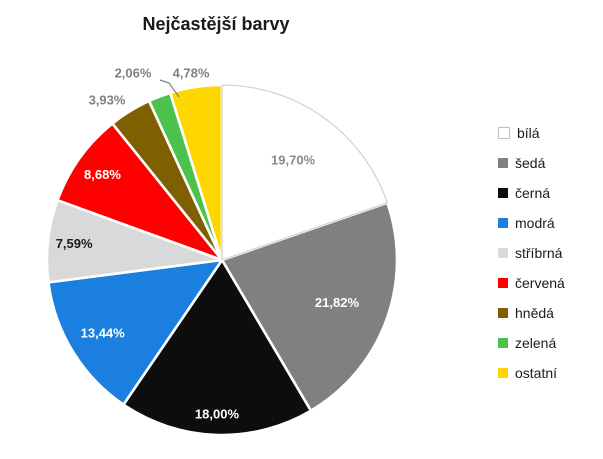 This screenshot has width=603, height=459. I want to click on pie-label-stribrna: 7,59%, so click(74, 243).